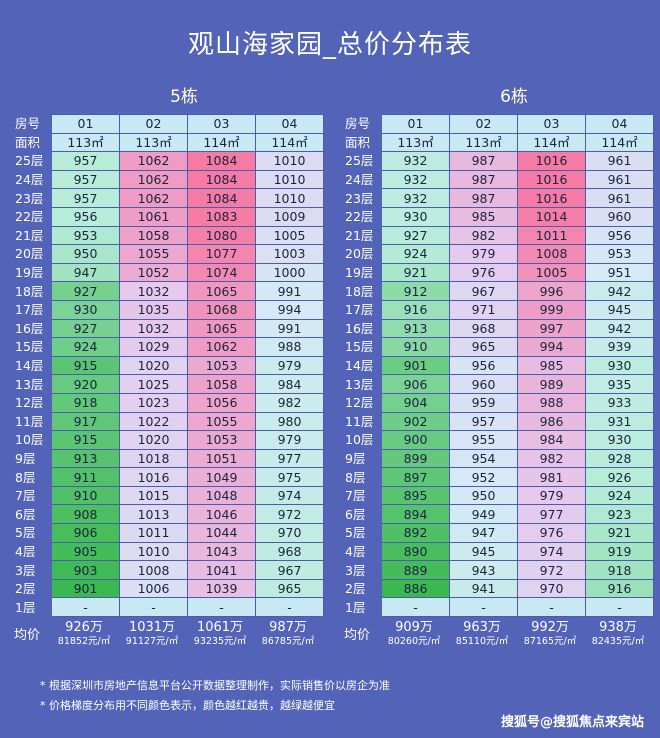  Describe the element at coordinates (551, 291) in the screenshot. I see `price-cell: 996` at that location.